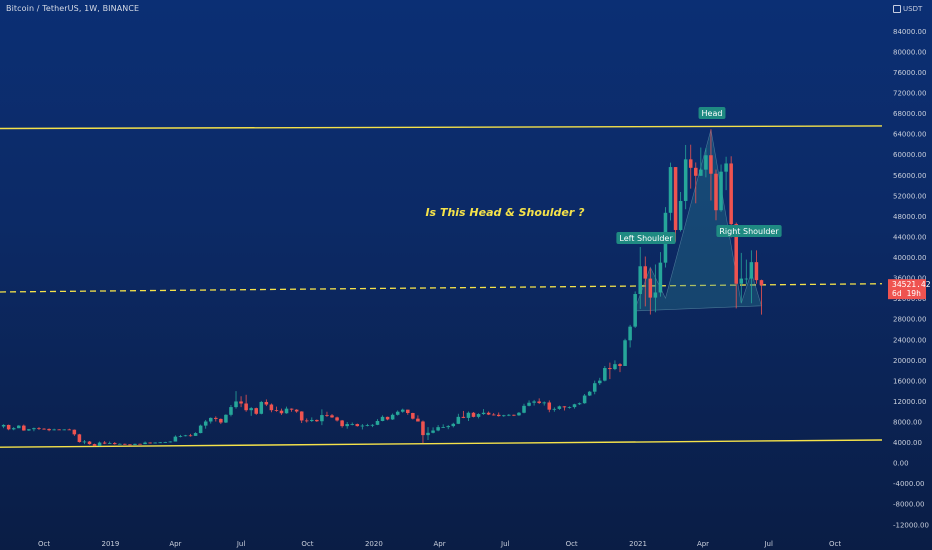 This screenshot has width=932, height=550. Describe the element at coordinates (906, 293) in the screenshot. I see `bar-countdown-text: 6d 19h` at that location.